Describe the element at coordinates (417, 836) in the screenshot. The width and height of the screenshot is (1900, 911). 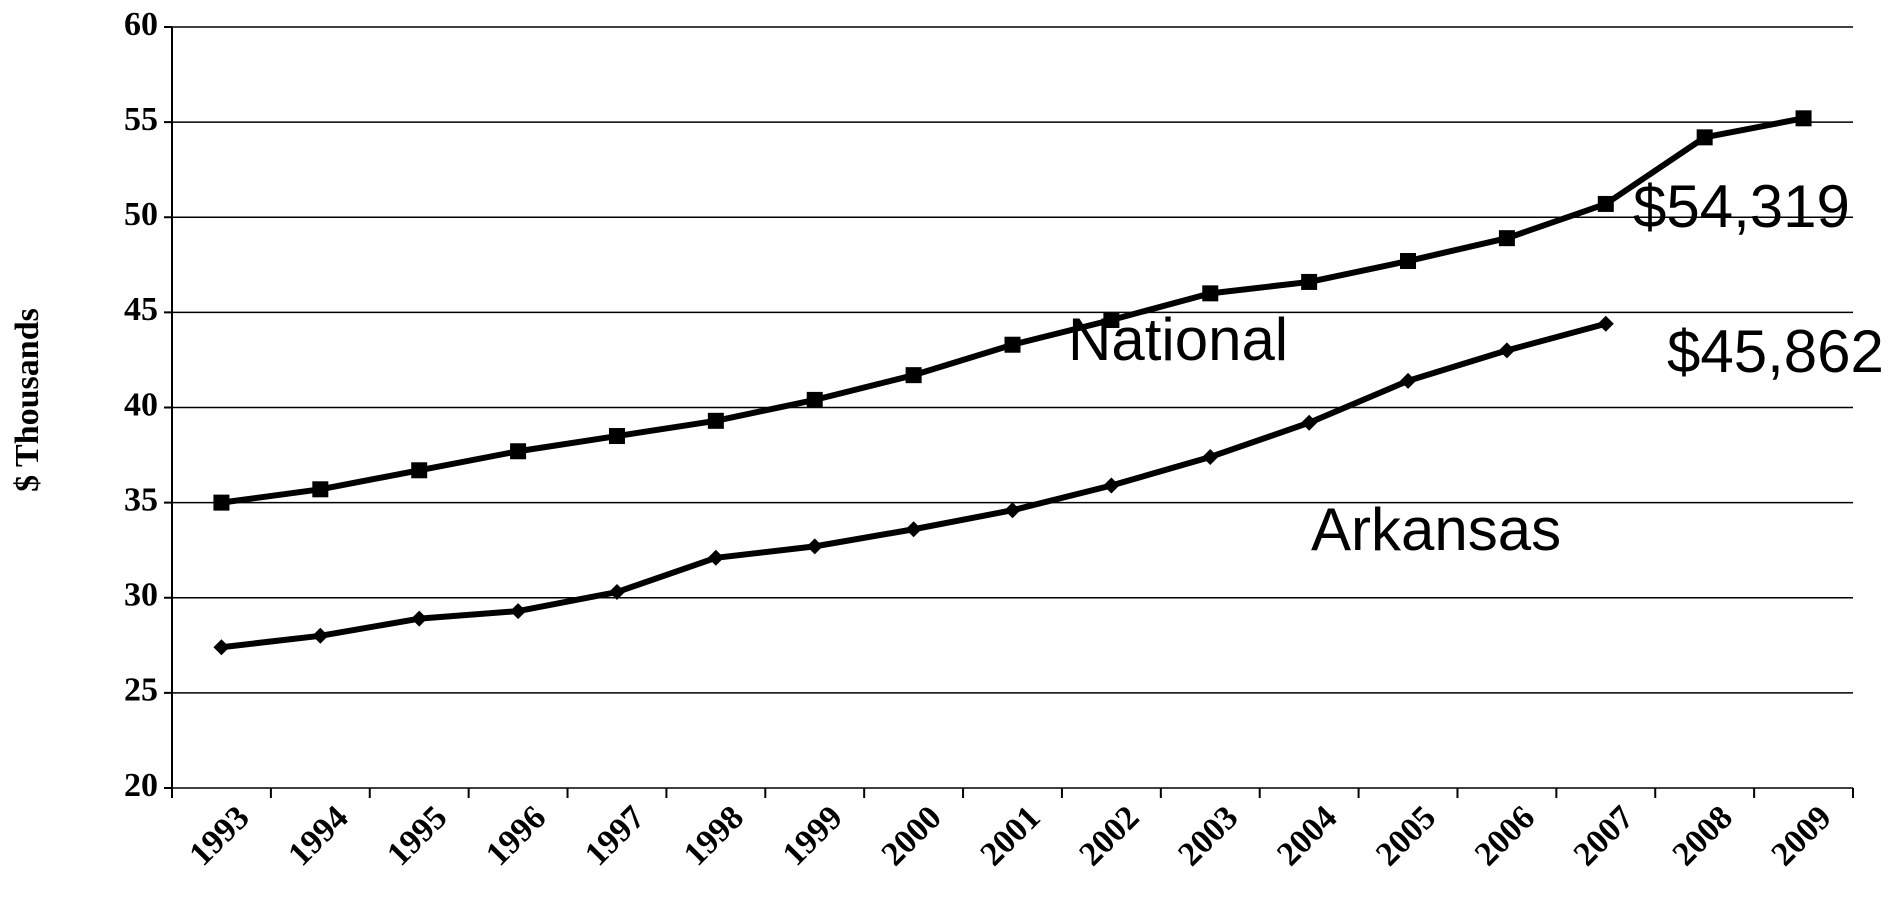
I see `x-tick-label: 1995` at that location.